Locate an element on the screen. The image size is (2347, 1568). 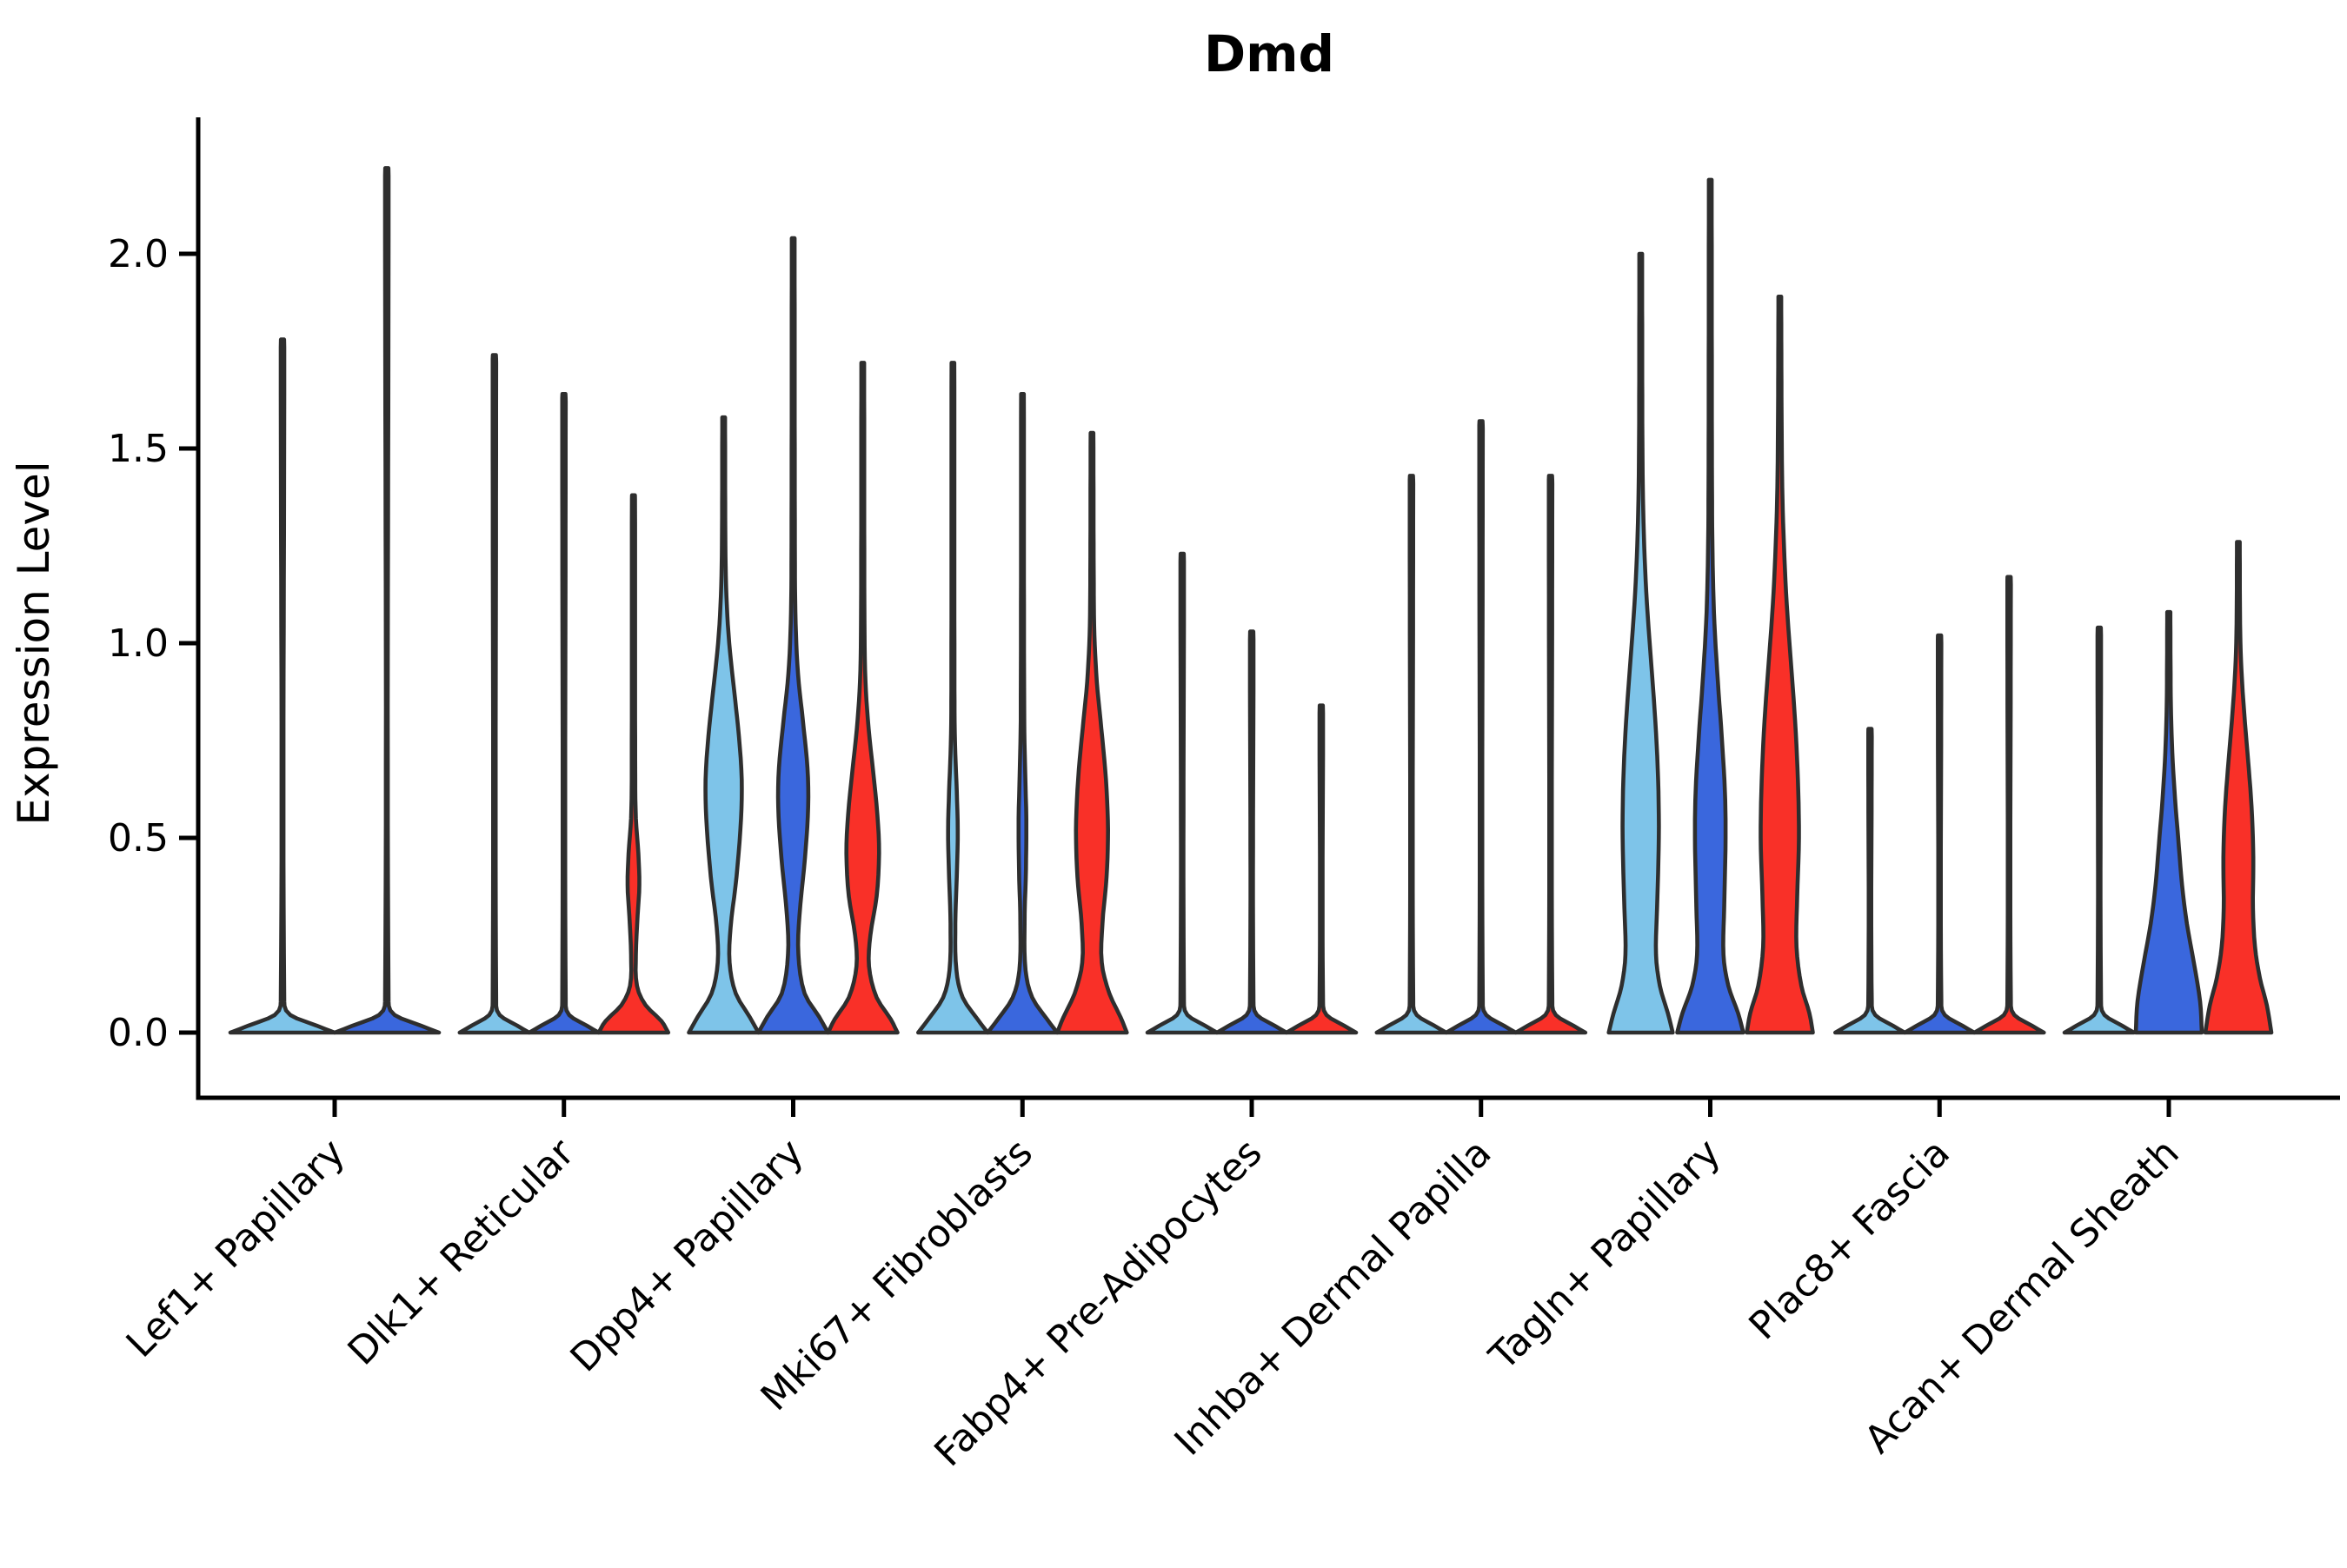
violin-tagln-papillary-blue is located at coordinates (1710, 606).